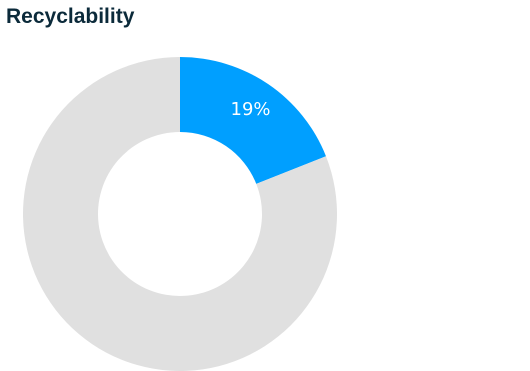 The image size is (530, 371). What do you see at coordinates (251, 109) in the screenshot?
I see `slice-label-0: 19%` at bounding box center [251, 109].